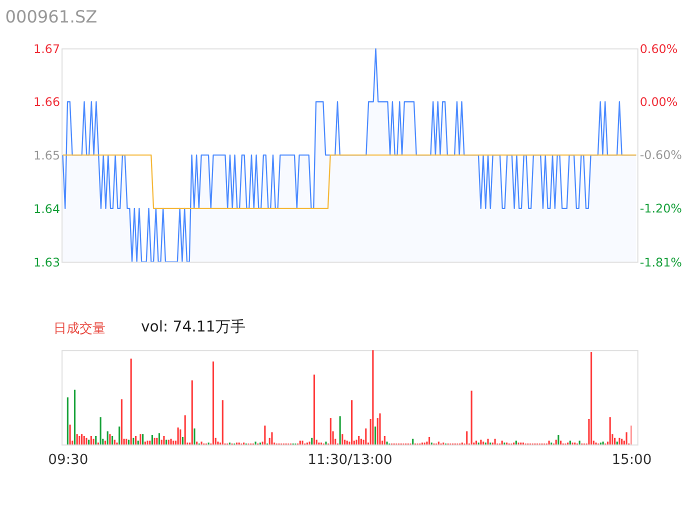  What do you see at coordinates (80, 328) in the screenshot?
I see `chart-title: 日成交量` at bounding box center [80, 328].